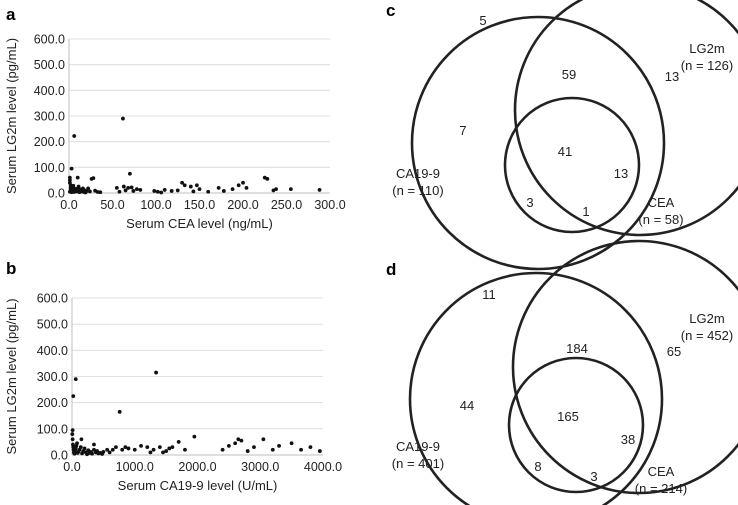 This screenshot has width=738, height=505. I want to click on x-tick-label-a-6: 300.0, so click(329, 205).